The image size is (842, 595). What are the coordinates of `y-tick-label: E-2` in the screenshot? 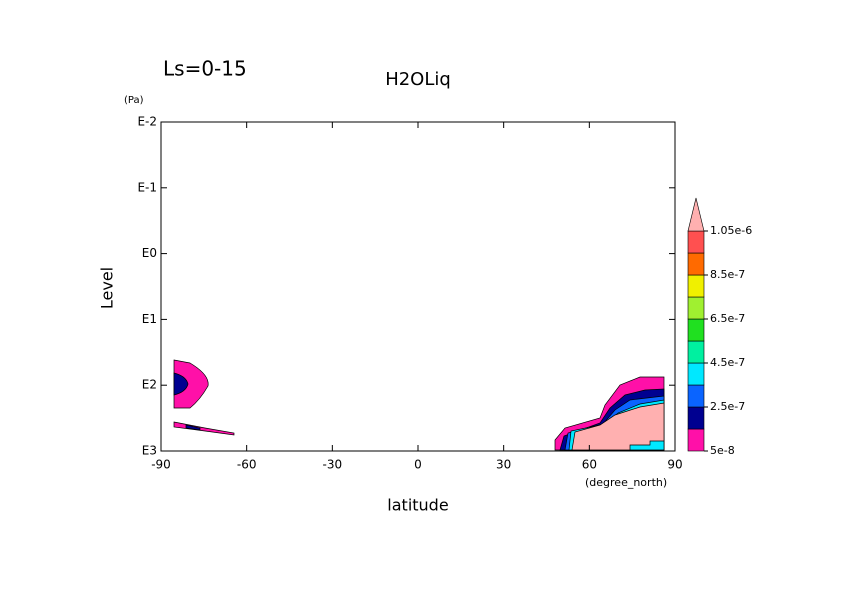 It's located at (147, 122).